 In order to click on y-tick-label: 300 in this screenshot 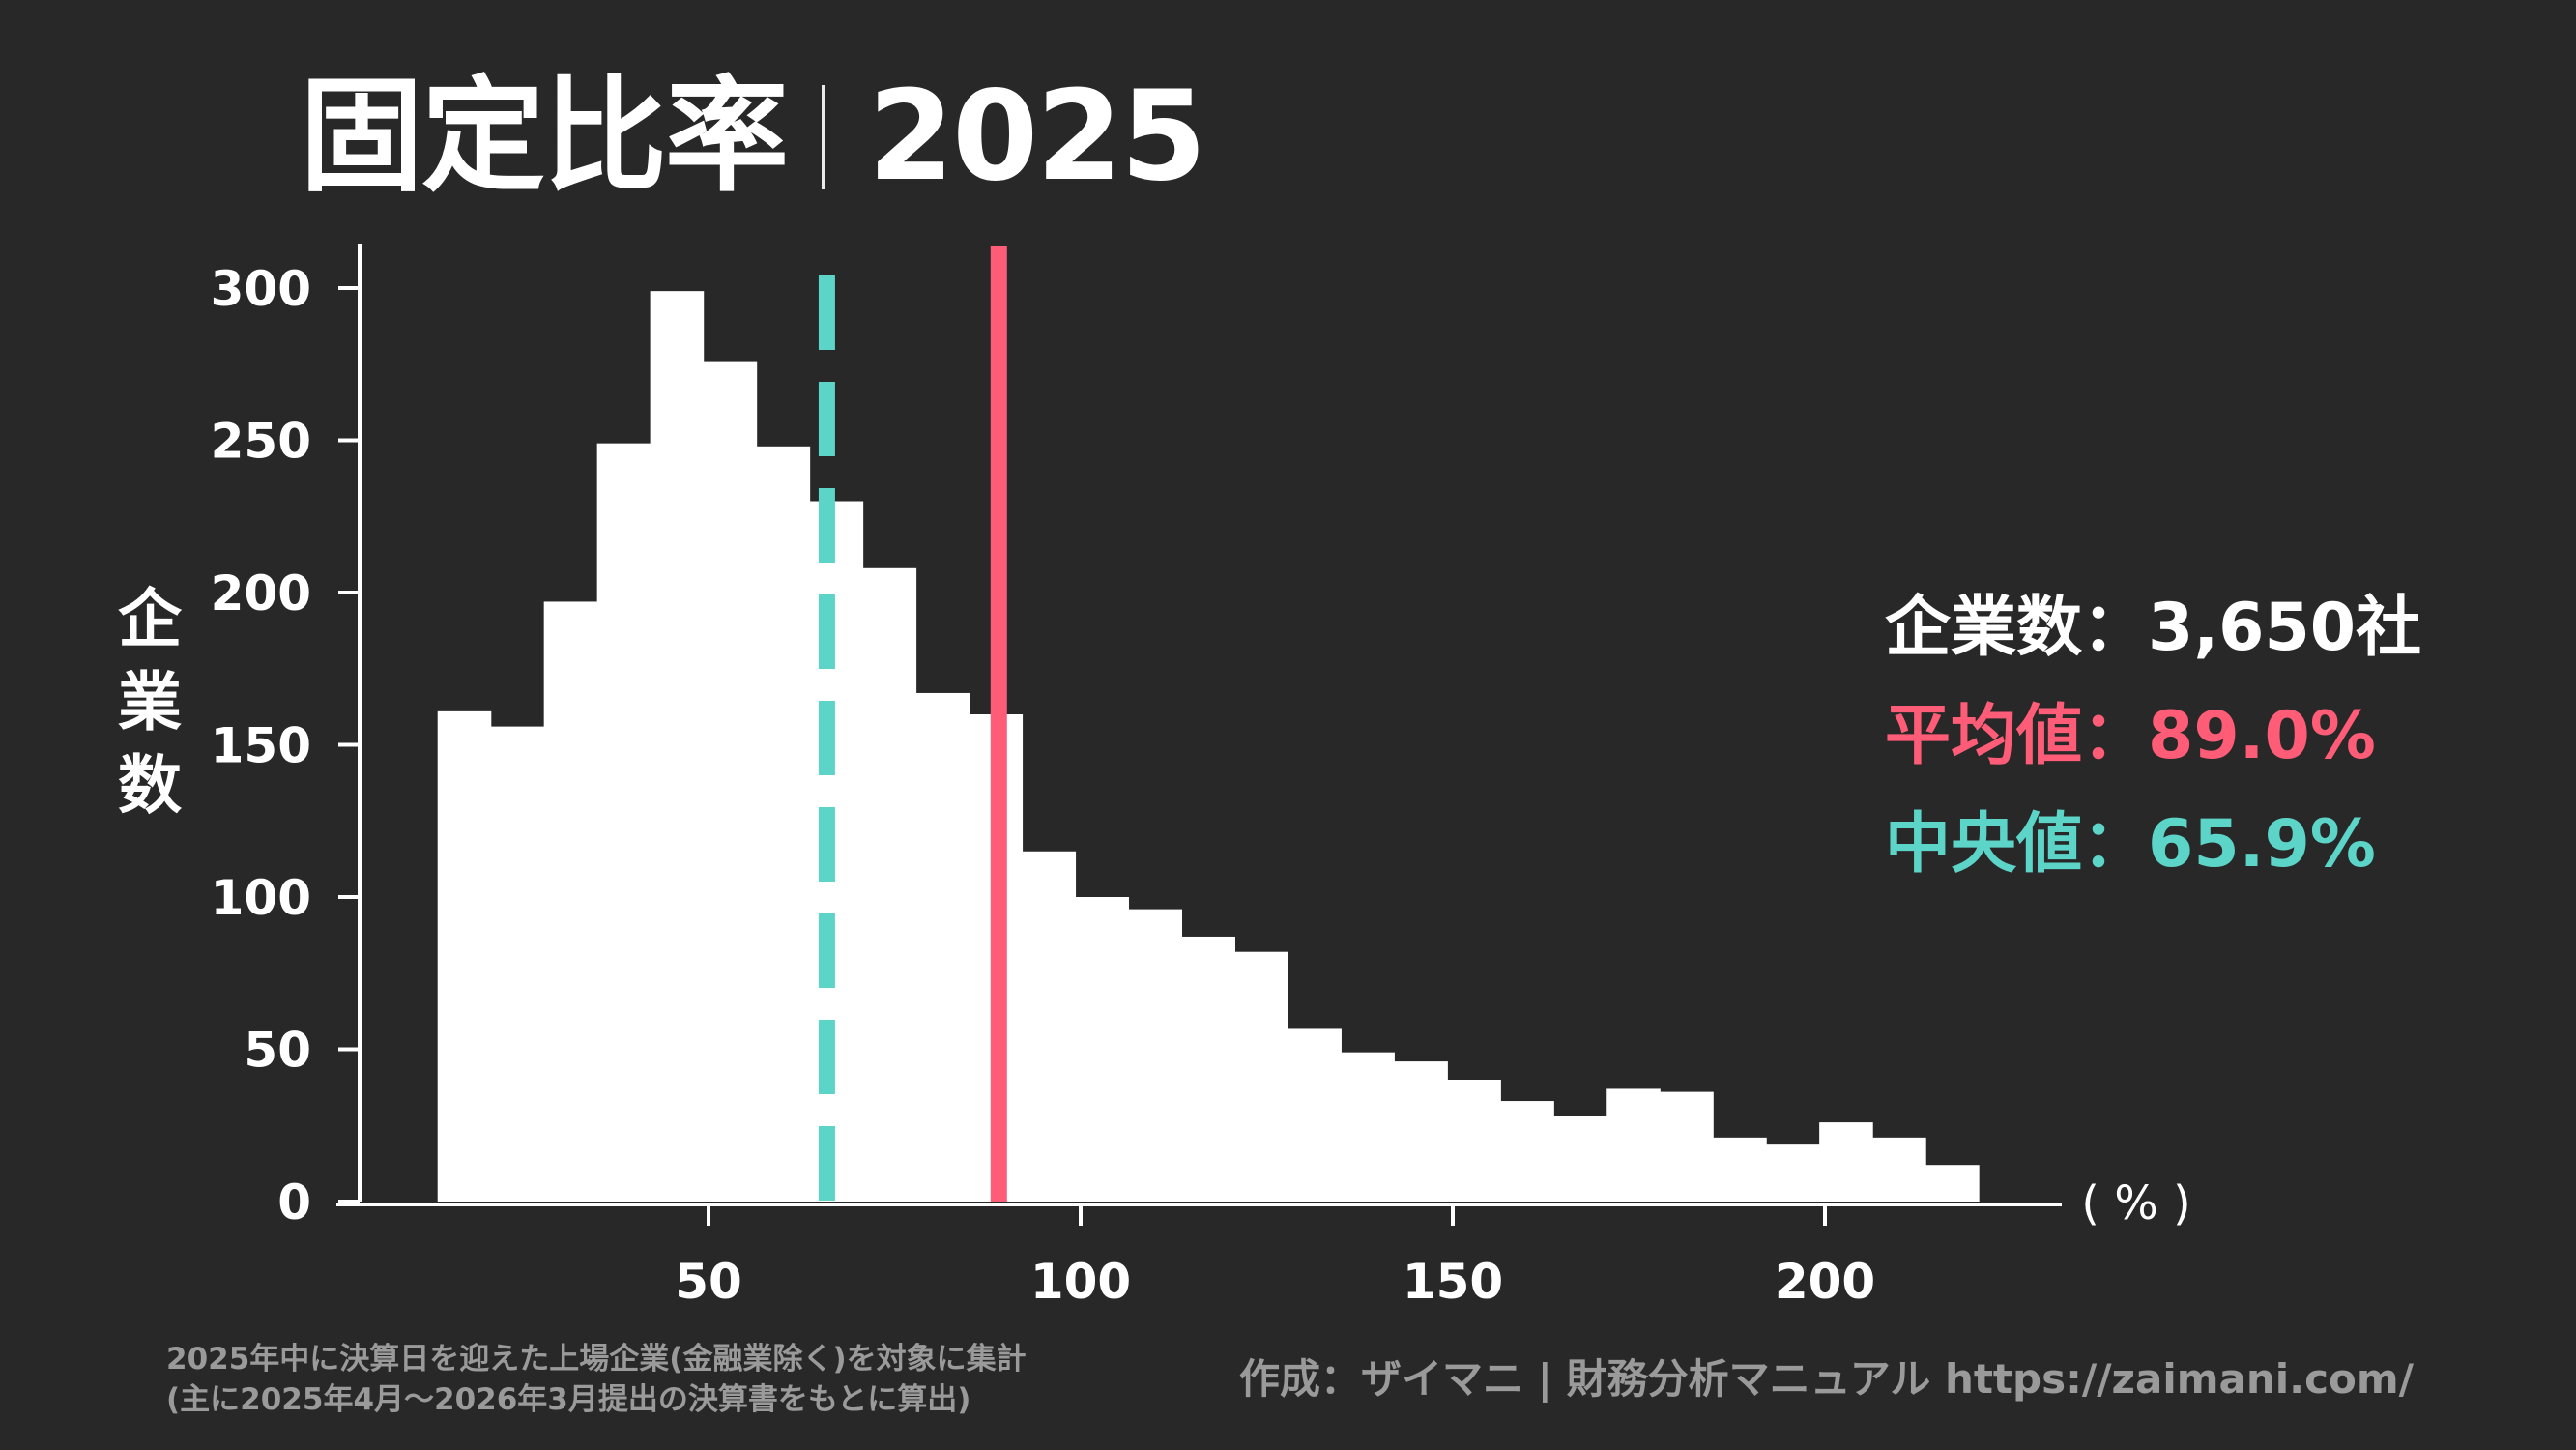, I will do `click(261, 289)`.